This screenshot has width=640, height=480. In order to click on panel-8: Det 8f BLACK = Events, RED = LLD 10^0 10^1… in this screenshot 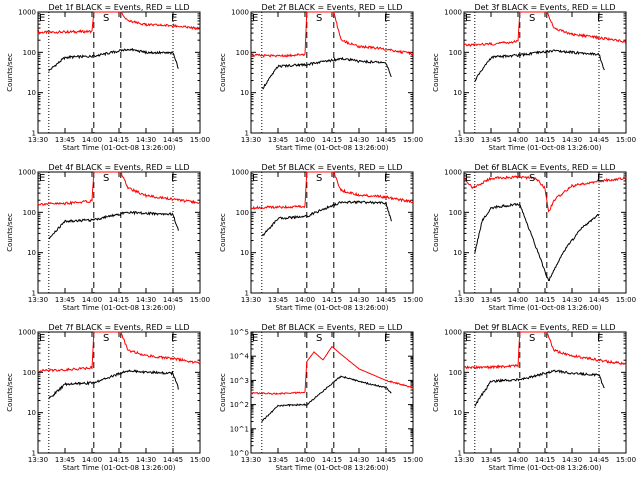, I will do `click(321, 397)`.